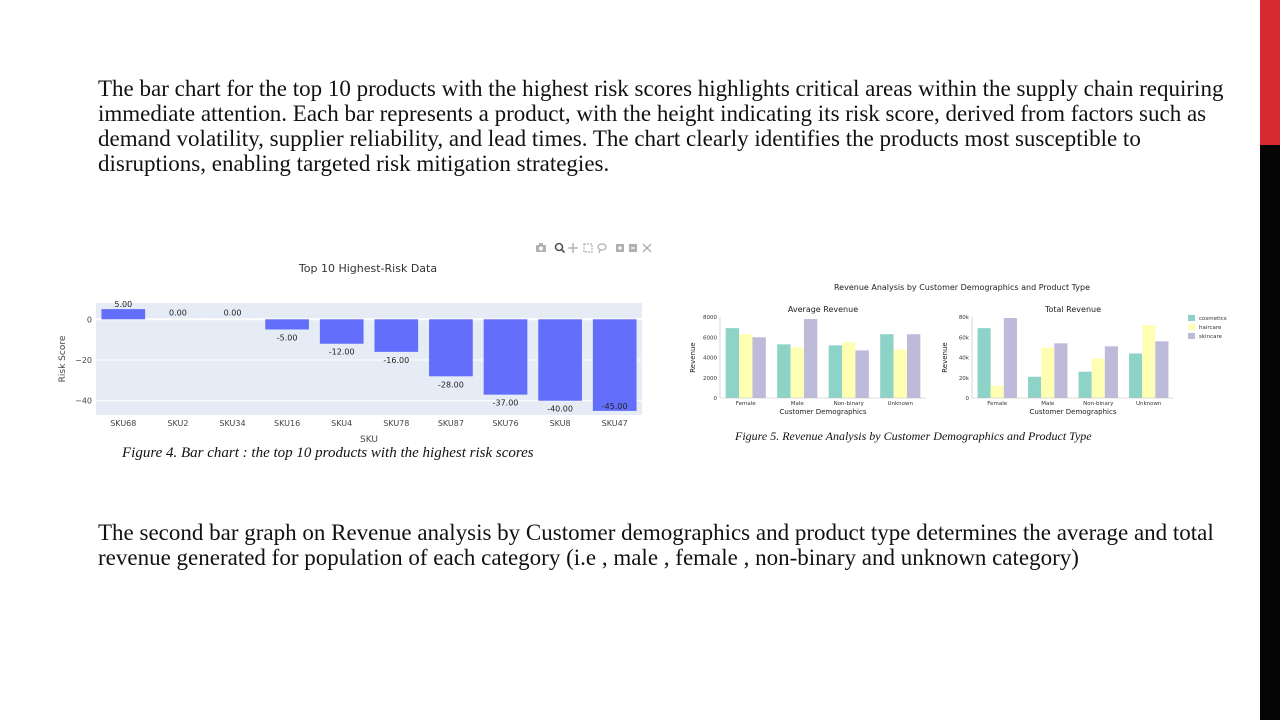 The image size is (1280, 720). I want to click on camera-icon, so click(541, 247).